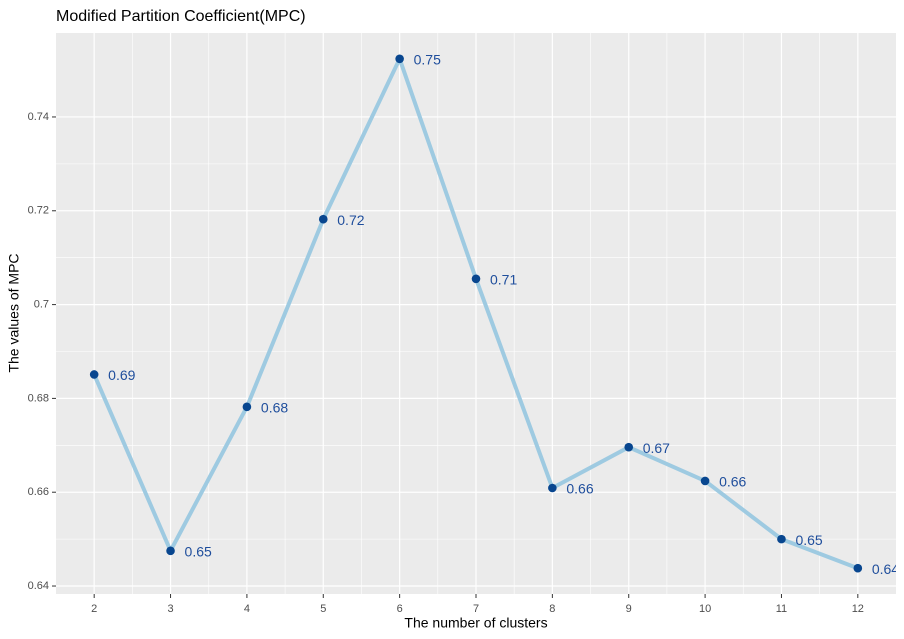 The height and width of the screenshot is (639, 904). What do you see at coordinates (274, 408) in the screenshot?
I see `value-label: 0.68` at bounding box center [274, 408].